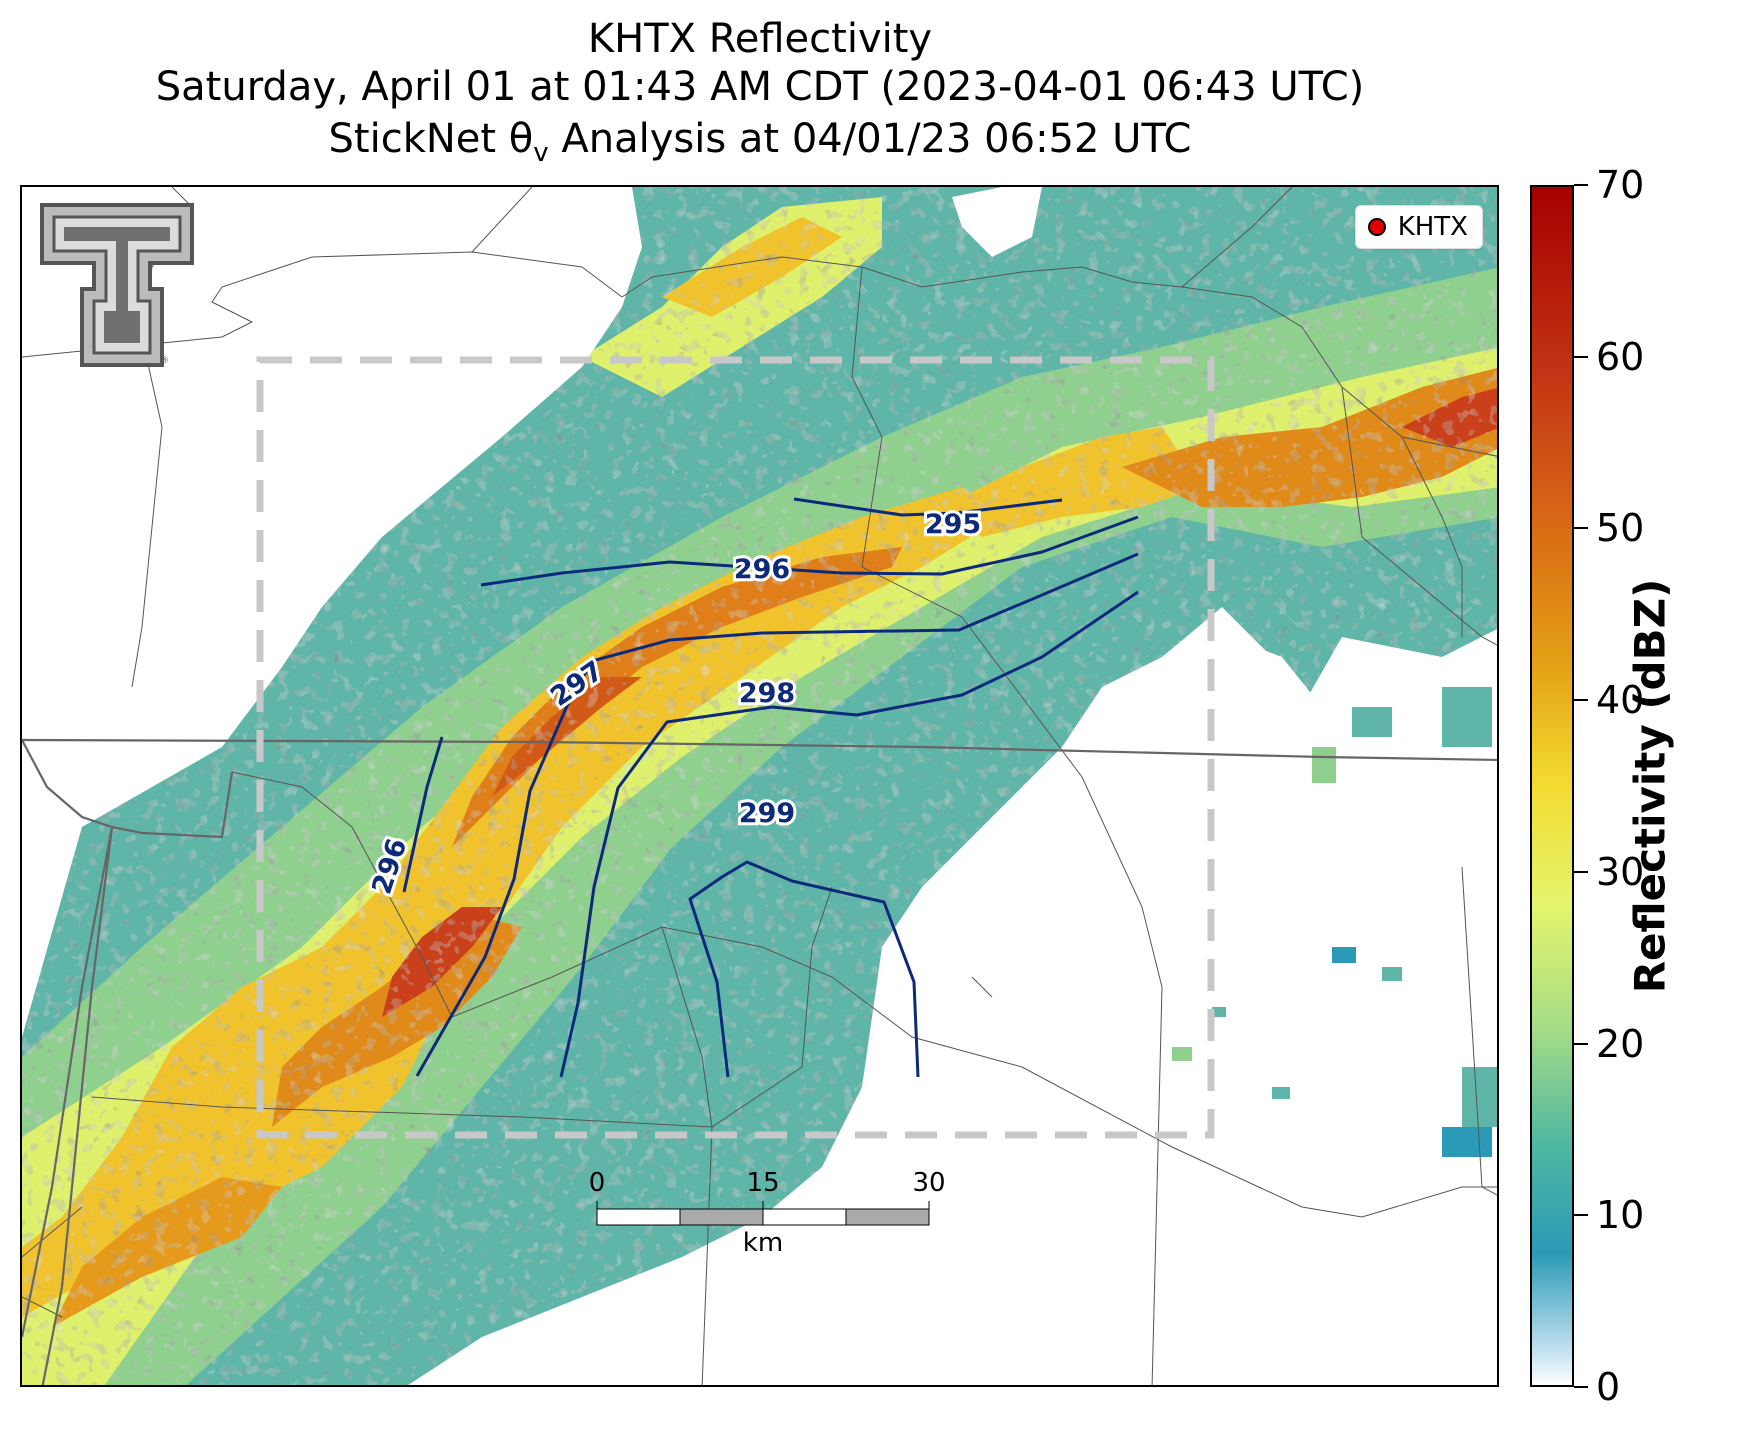 Image resolution: width=1738 pixels, height=1430 pixels. Describe the element at coordinates (1334, 922) in the screenshot. I see `scattered-echoes` at that location.